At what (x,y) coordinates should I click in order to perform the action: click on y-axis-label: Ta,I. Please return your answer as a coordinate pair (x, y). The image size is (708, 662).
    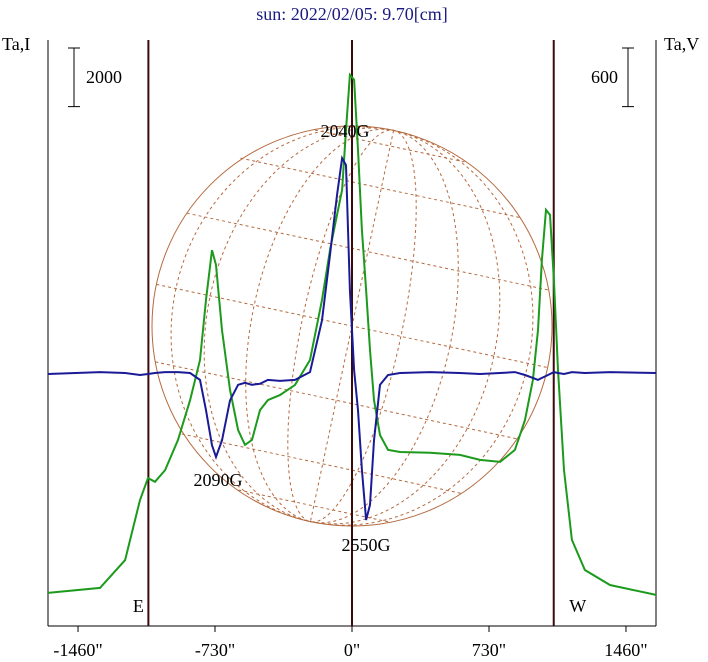
    Looking at the image, I should click on (16, 44).